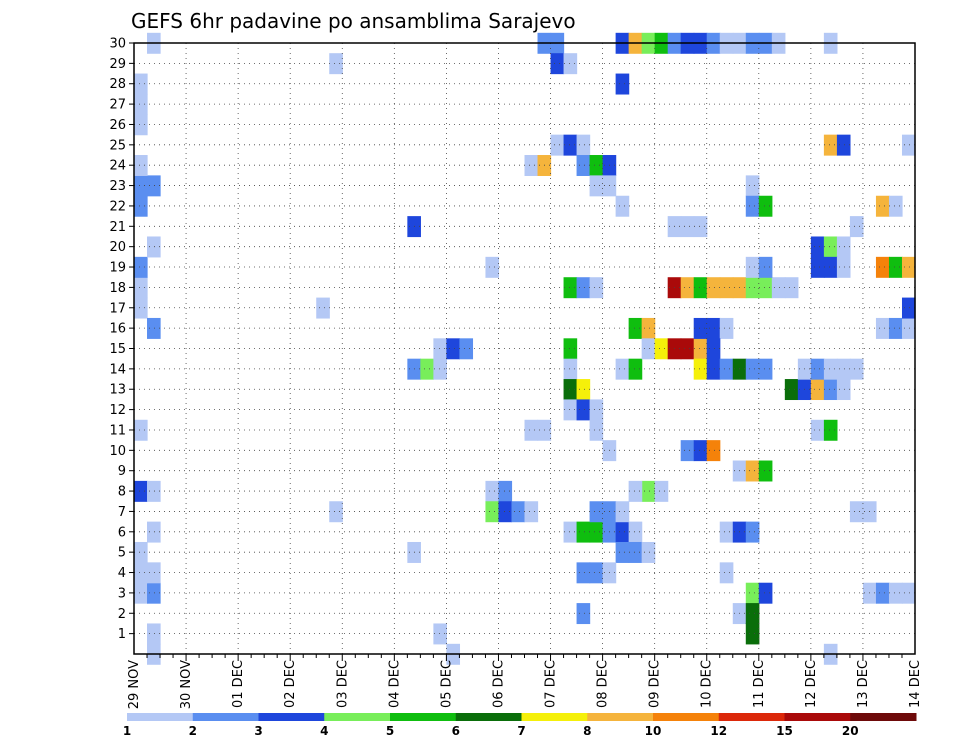 This screenshot has width=960, height=742. What do you see at coordinates (122, 614) in the screenshot?
I see `y-tick-label: 2` at bounding box center [122, 614].